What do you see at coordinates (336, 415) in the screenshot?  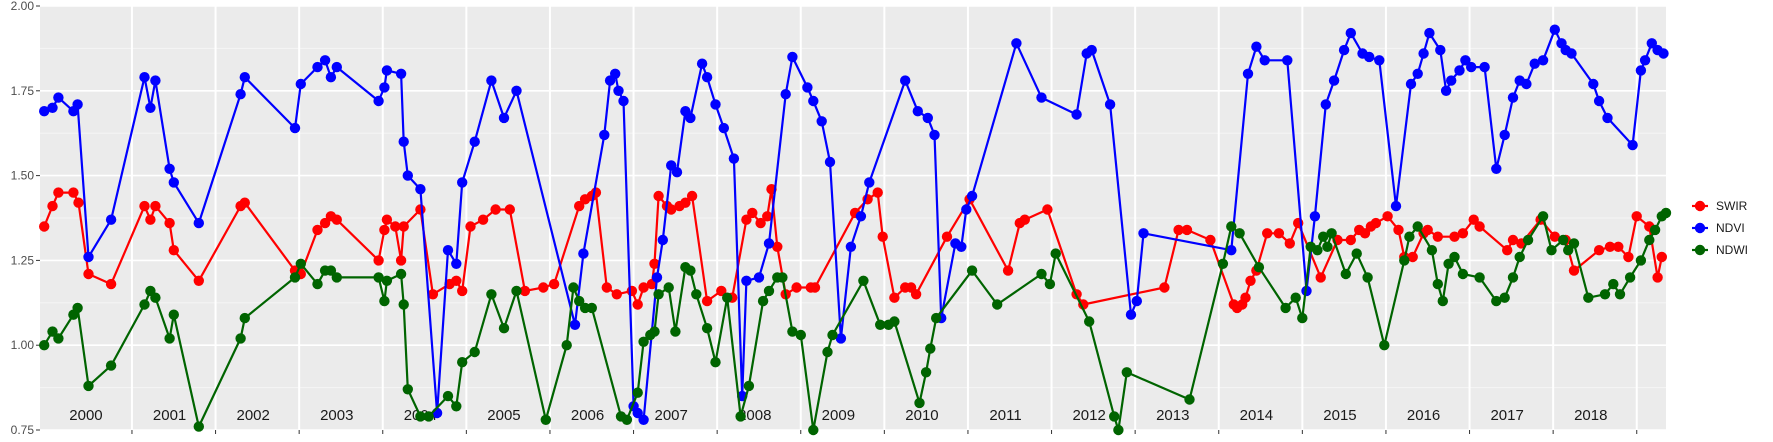 I see `year-label: 2003` at bounding box center [336, 415].